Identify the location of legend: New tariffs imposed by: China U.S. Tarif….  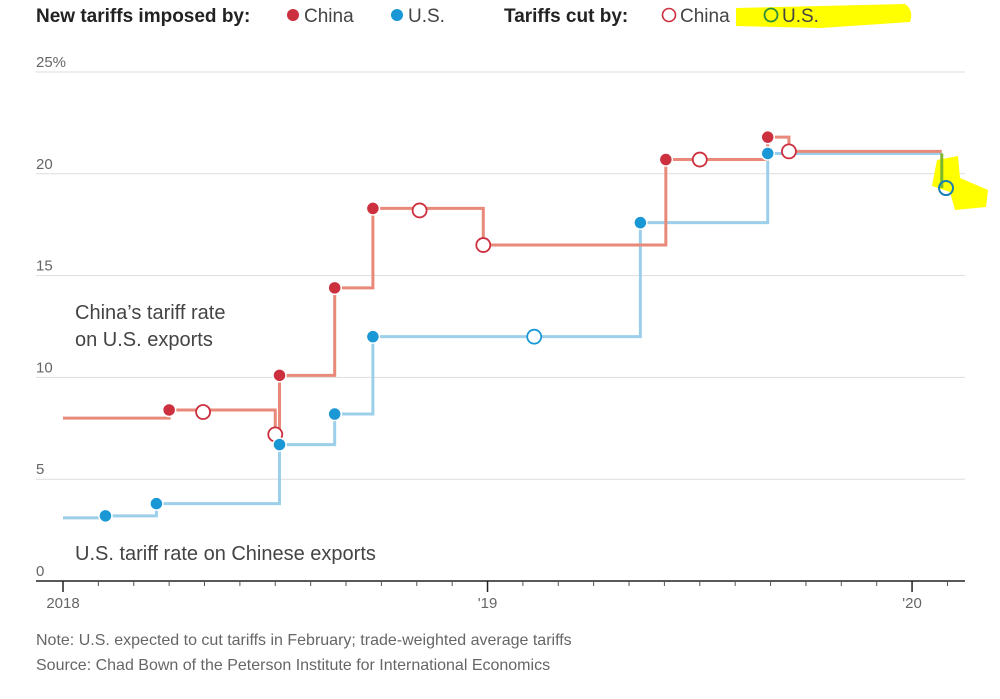
(474, 16).